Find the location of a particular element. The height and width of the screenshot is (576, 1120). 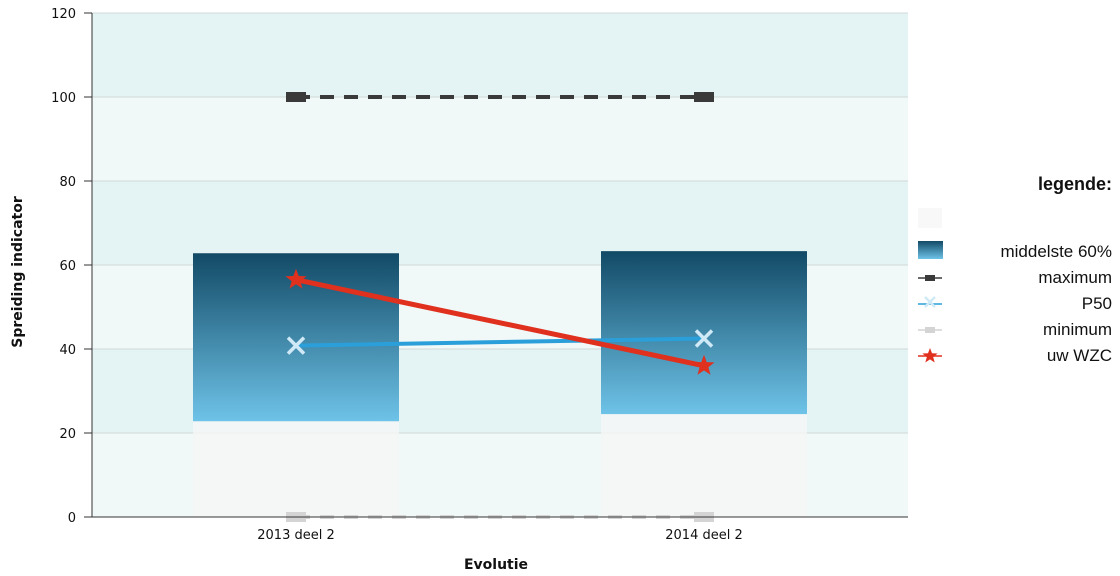

x-axis-title: Evolutie is located at coordinates (496, 565).